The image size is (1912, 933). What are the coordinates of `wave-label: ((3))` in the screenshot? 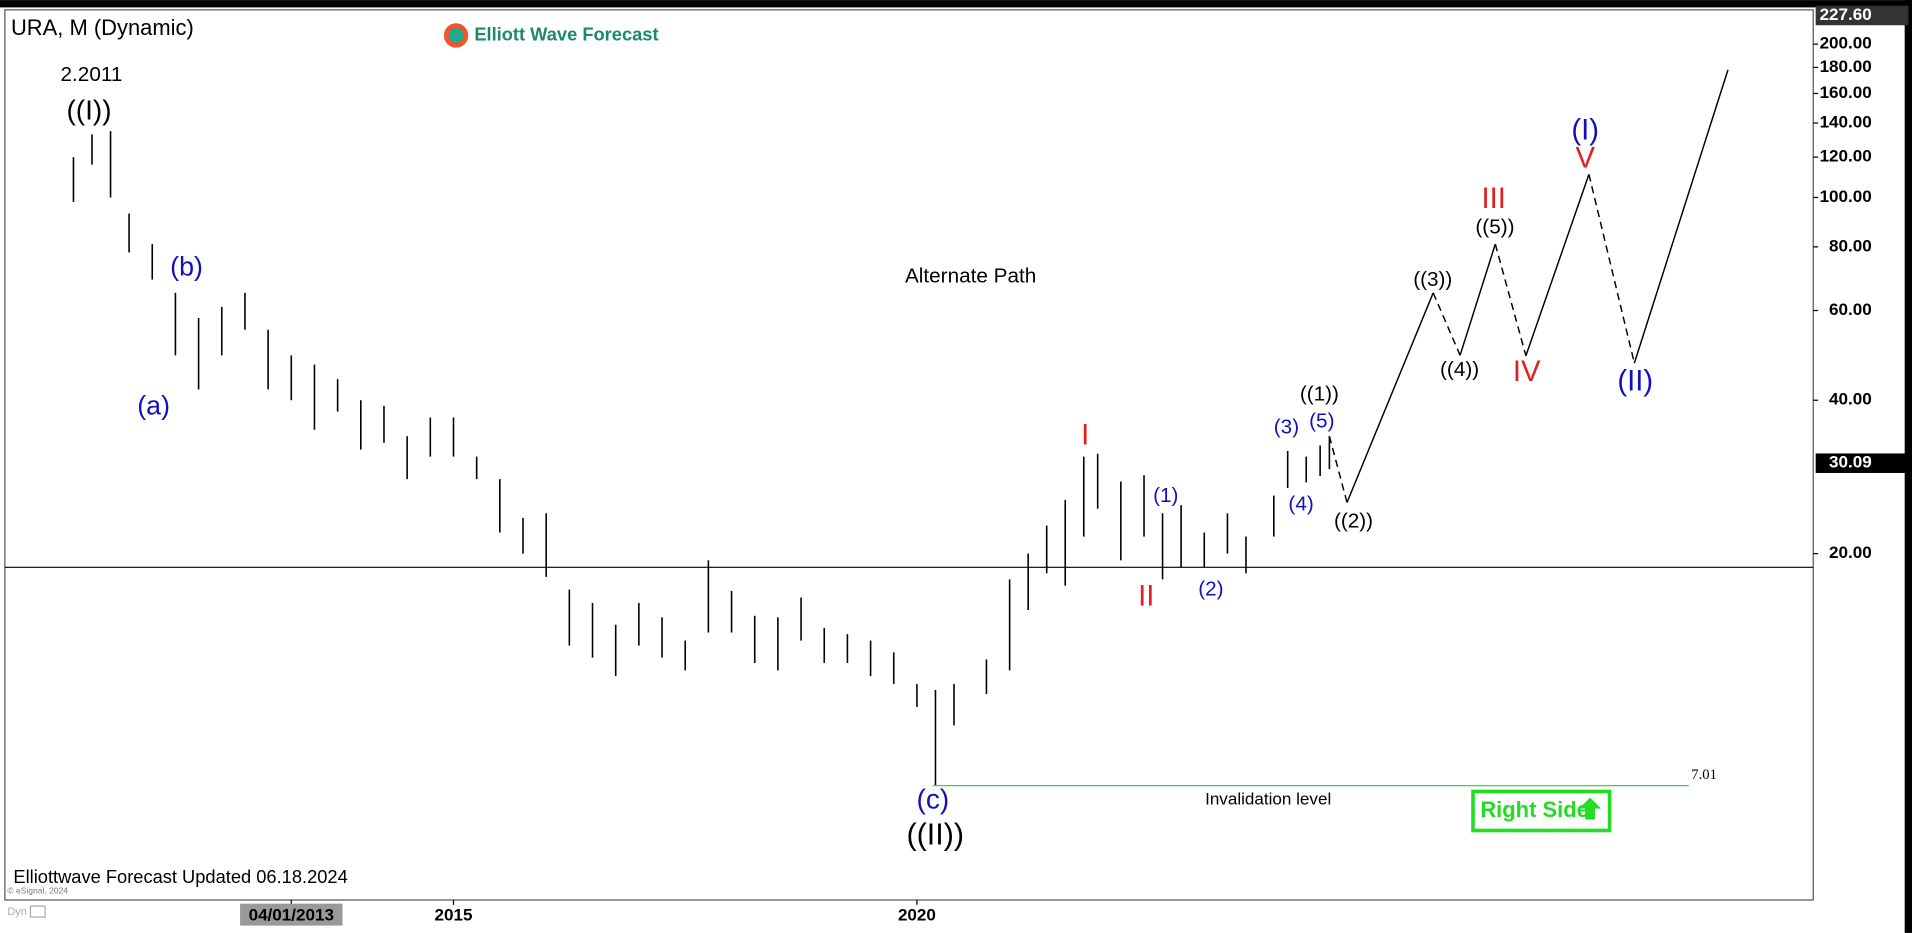 It's located at (1432, 279).